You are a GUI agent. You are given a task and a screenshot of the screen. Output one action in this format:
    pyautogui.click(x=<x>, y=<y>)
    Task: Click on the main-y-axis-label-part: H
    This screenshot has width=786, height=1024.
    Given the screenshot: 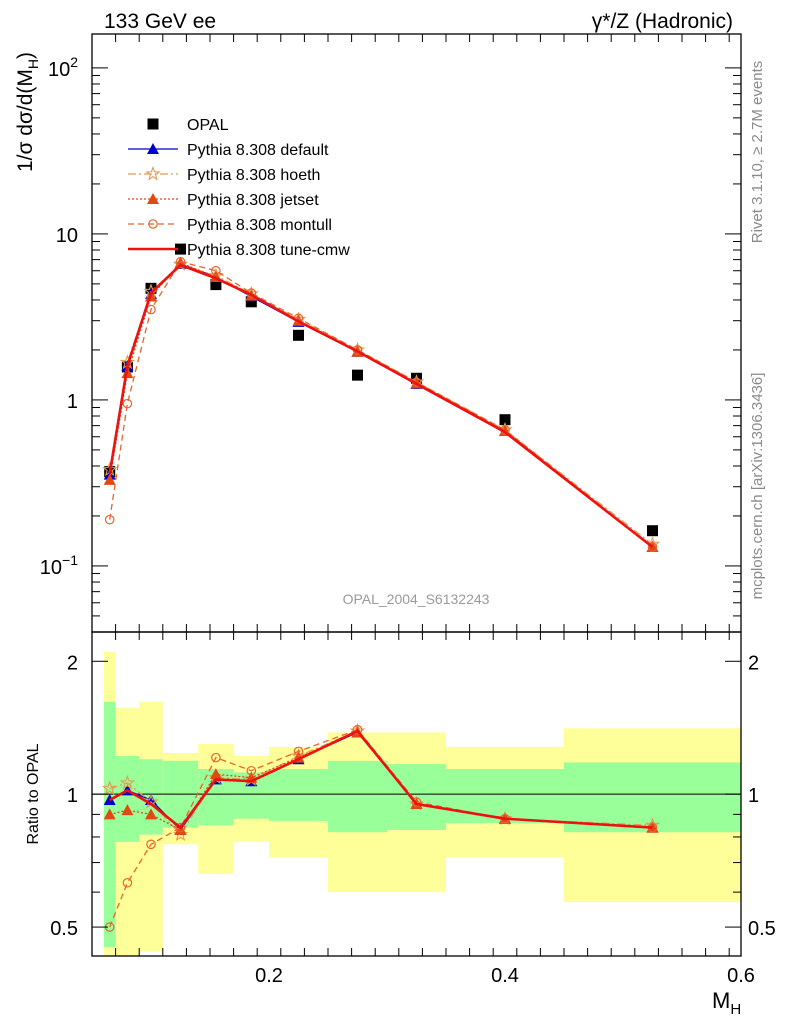 What is the action you would take?
    pyautogui.click(x=33, y=64)
    